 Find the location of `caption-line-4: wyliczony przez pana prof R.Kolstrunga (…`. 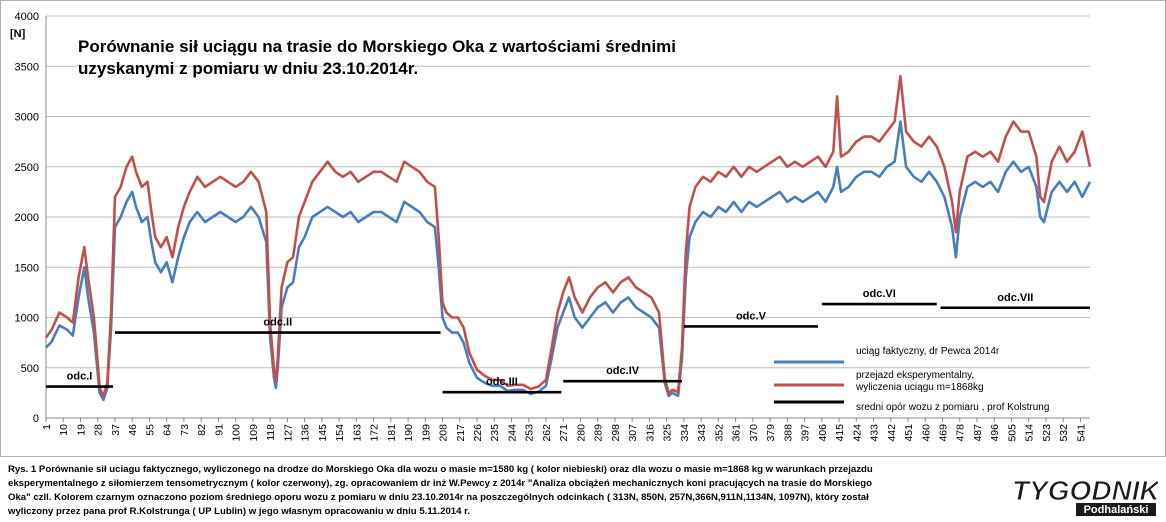

caption-line-4: wyliczony przez pana prof R.Kolstrunga (… is located at coordinates (239, 511).